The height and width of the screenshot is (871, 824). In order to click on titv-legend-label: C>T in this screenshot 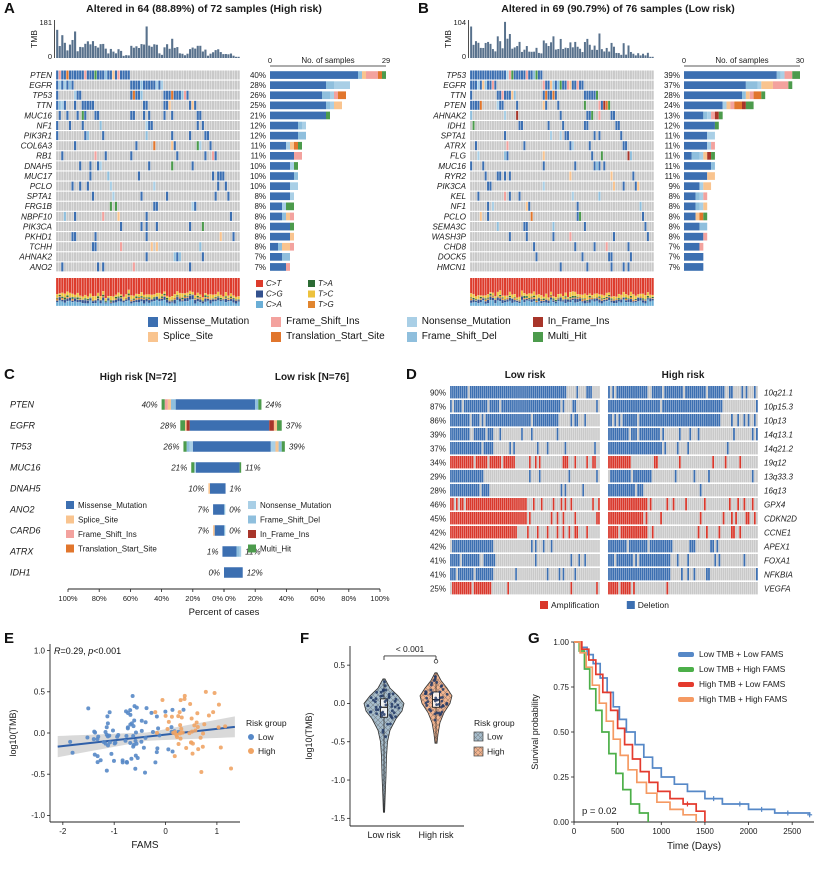, I will do `click(274, 283)`.